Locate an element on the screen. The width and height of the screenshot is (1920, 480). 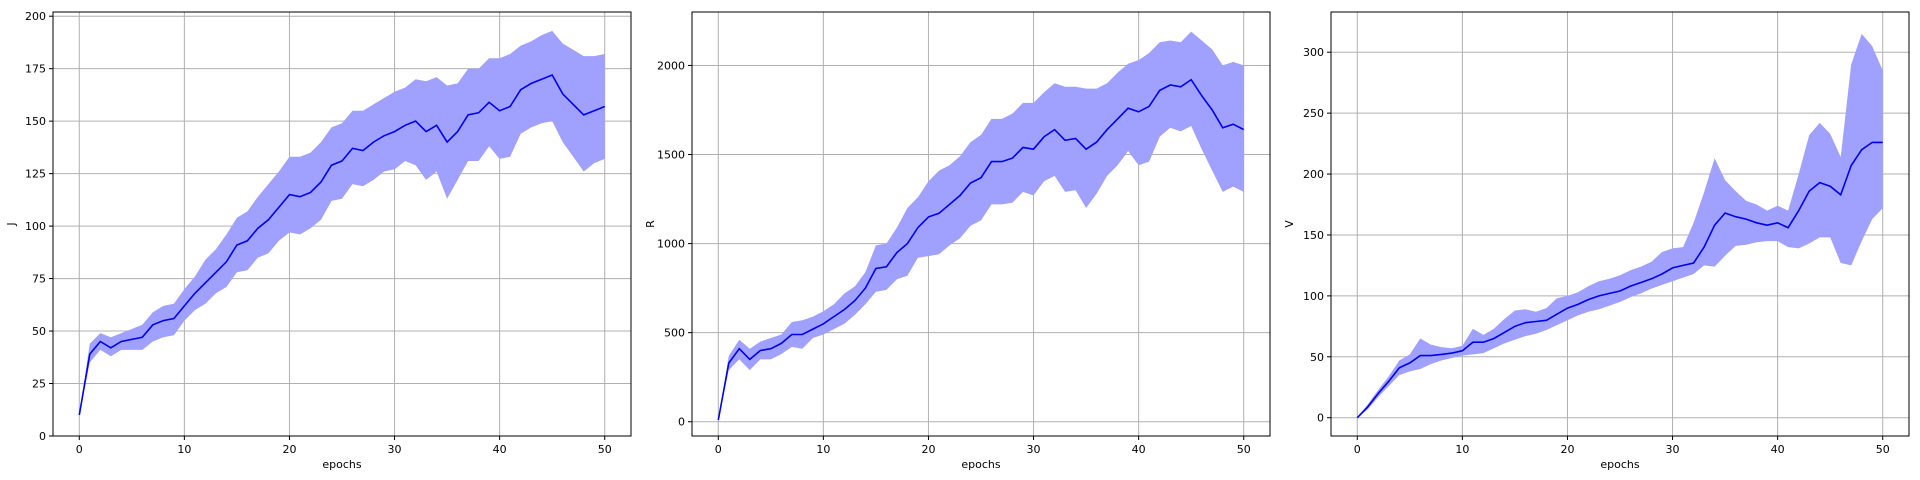
y-tick-label: 75 is located at coordinates (39, 279).